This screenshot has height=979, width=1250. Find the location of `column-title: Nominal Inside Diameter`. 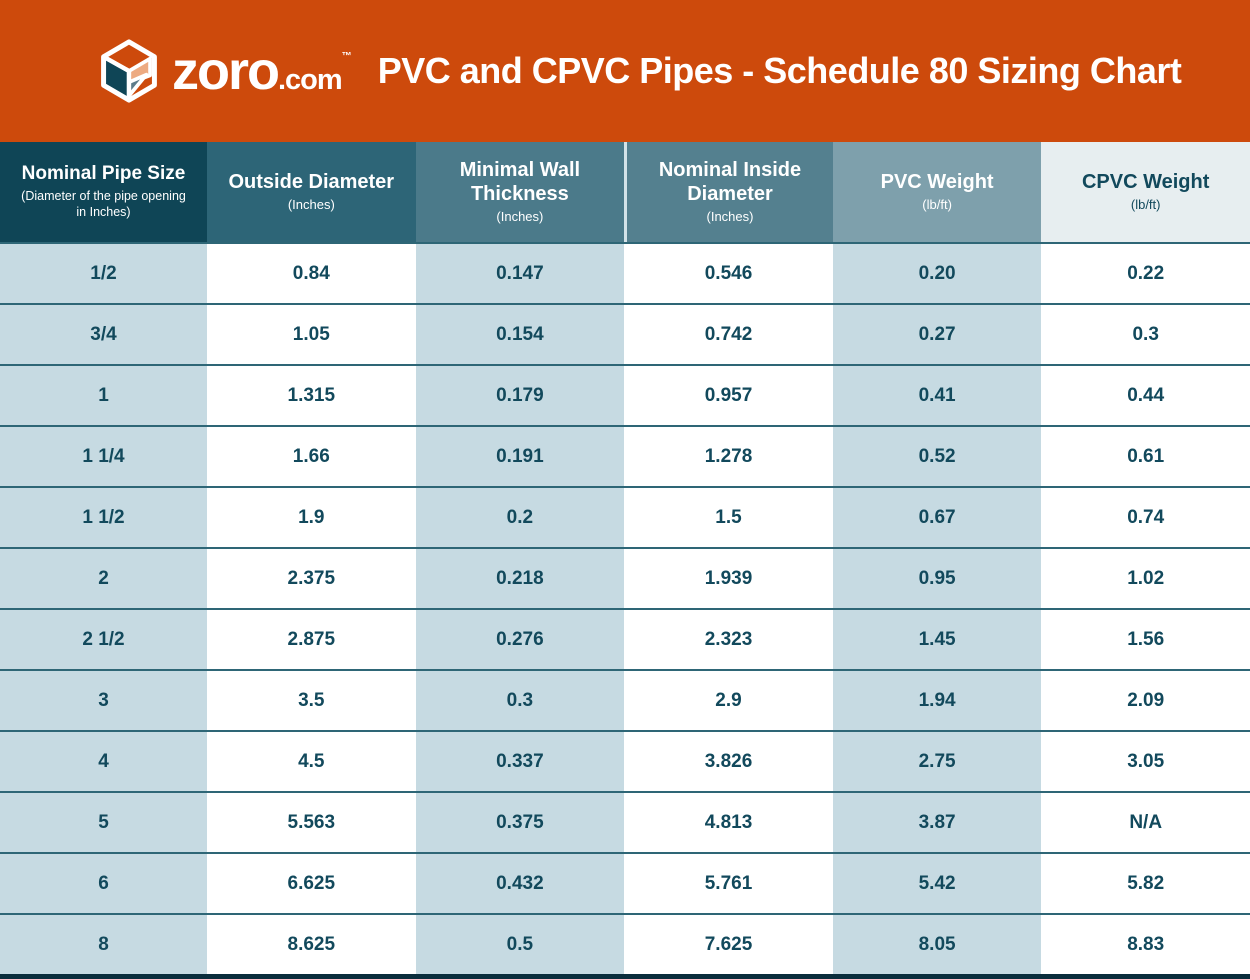

column-title: Nominal Inside Diameter is located at coordinates (730, 182).